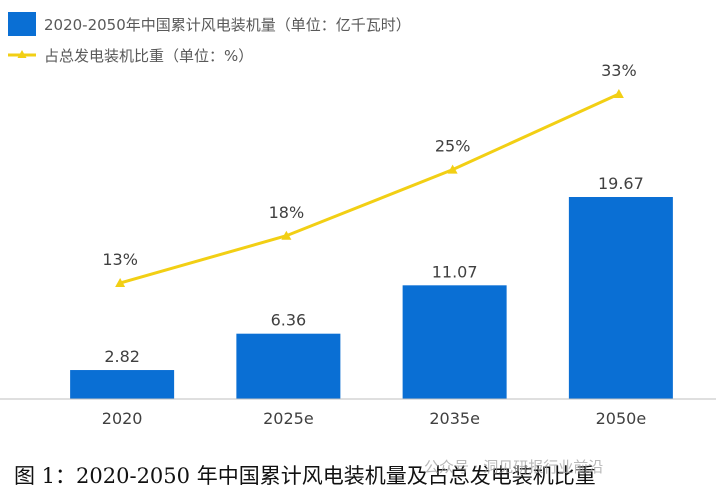 The height and width of the screenshot is (501, 716). Describe the element at coordinates (619, 70) in the screenshot. I see `line-data-label: 33%` at that location.